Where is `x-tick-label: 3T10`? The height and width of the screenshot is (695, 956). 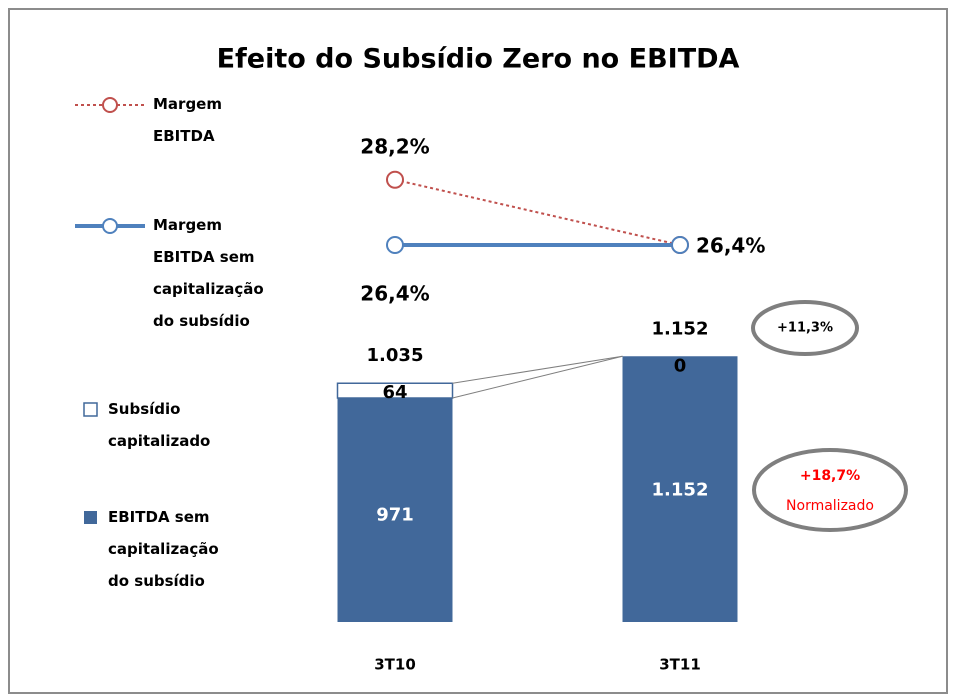 x-tick-label: 3T10 is located at coordinates (395, 665).